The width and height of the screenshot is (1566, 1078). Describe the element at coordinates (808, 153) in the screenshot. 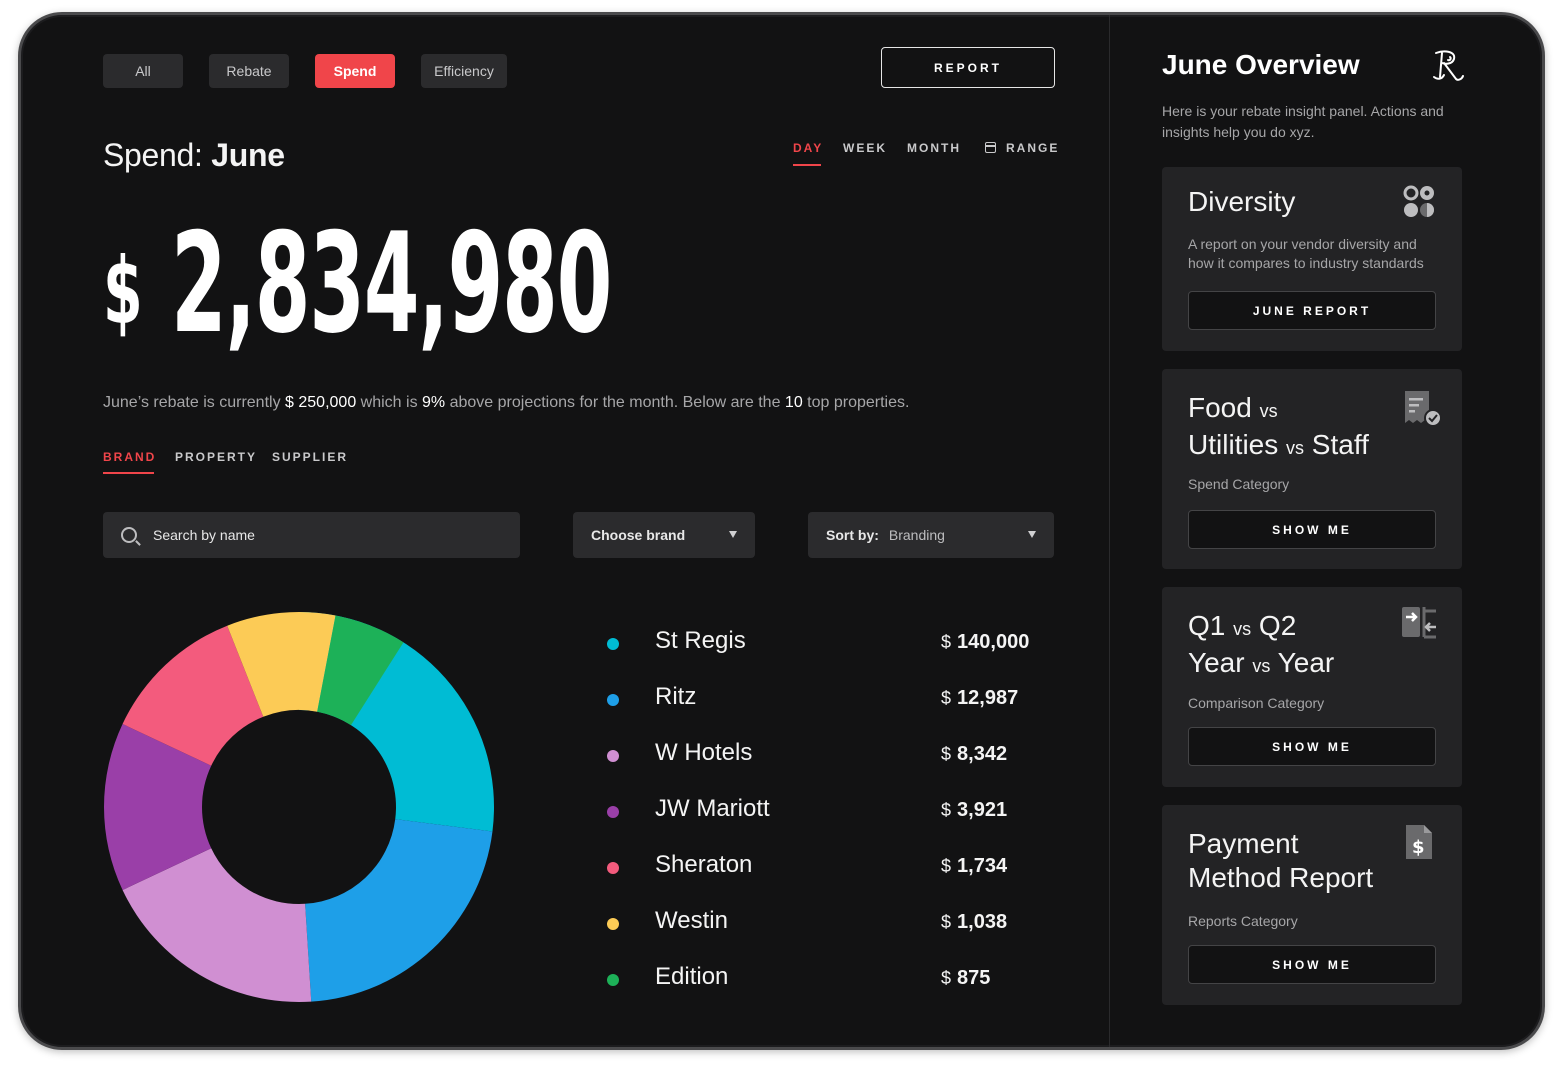

I see `tab-day: DAY` at that location.